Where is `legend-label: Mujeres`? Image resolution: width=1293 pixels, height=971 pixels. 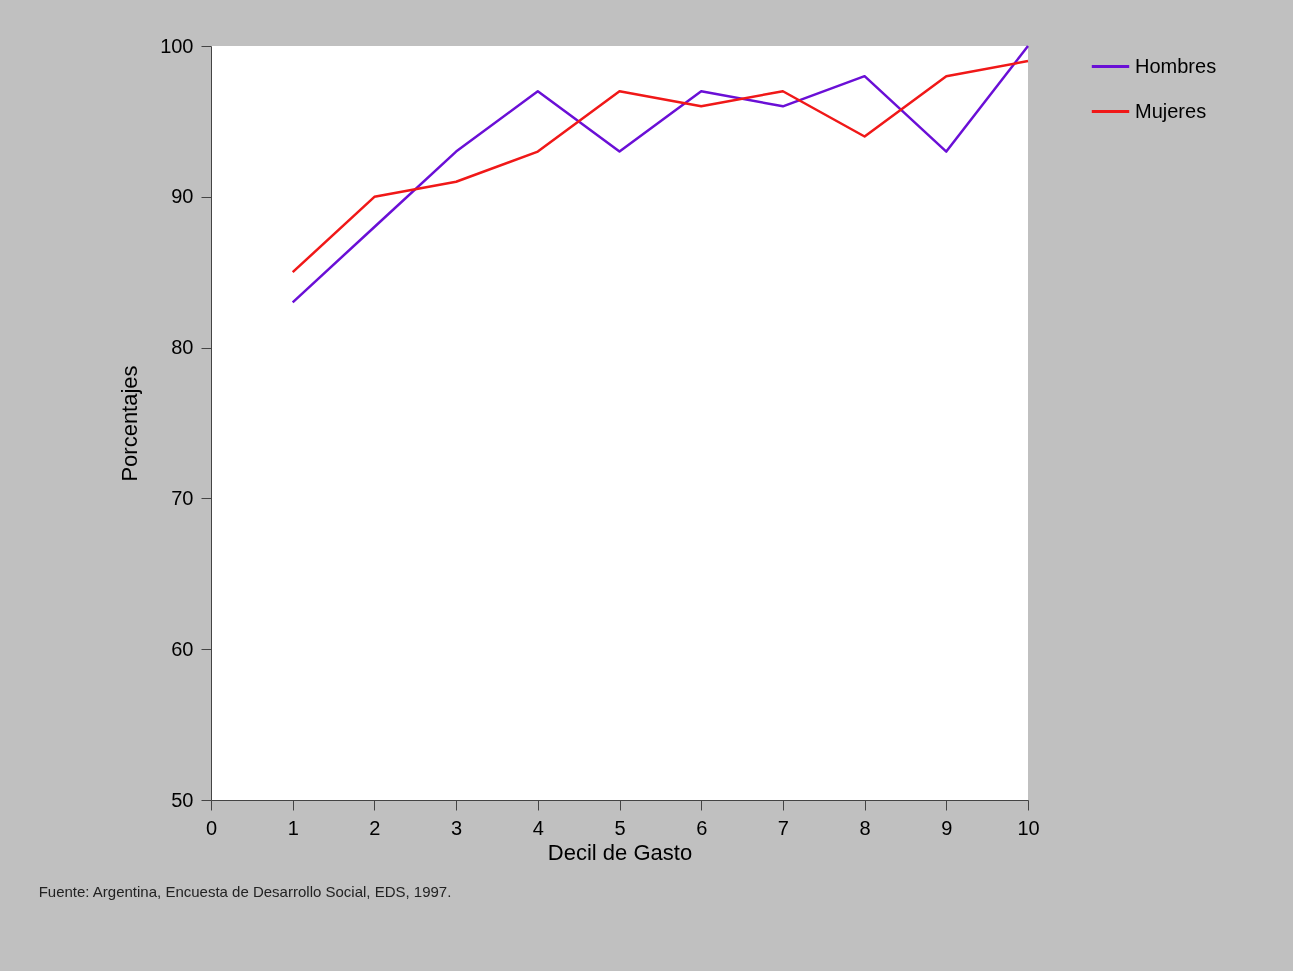
legend-label: Mujeres is located at coordinates (1171, 110).